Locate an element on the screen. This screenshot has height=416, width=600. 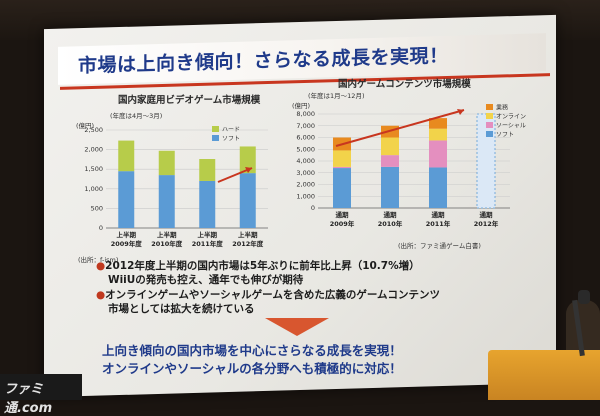
y-tick-label: 3,000 is located at coordinates (305, 173).